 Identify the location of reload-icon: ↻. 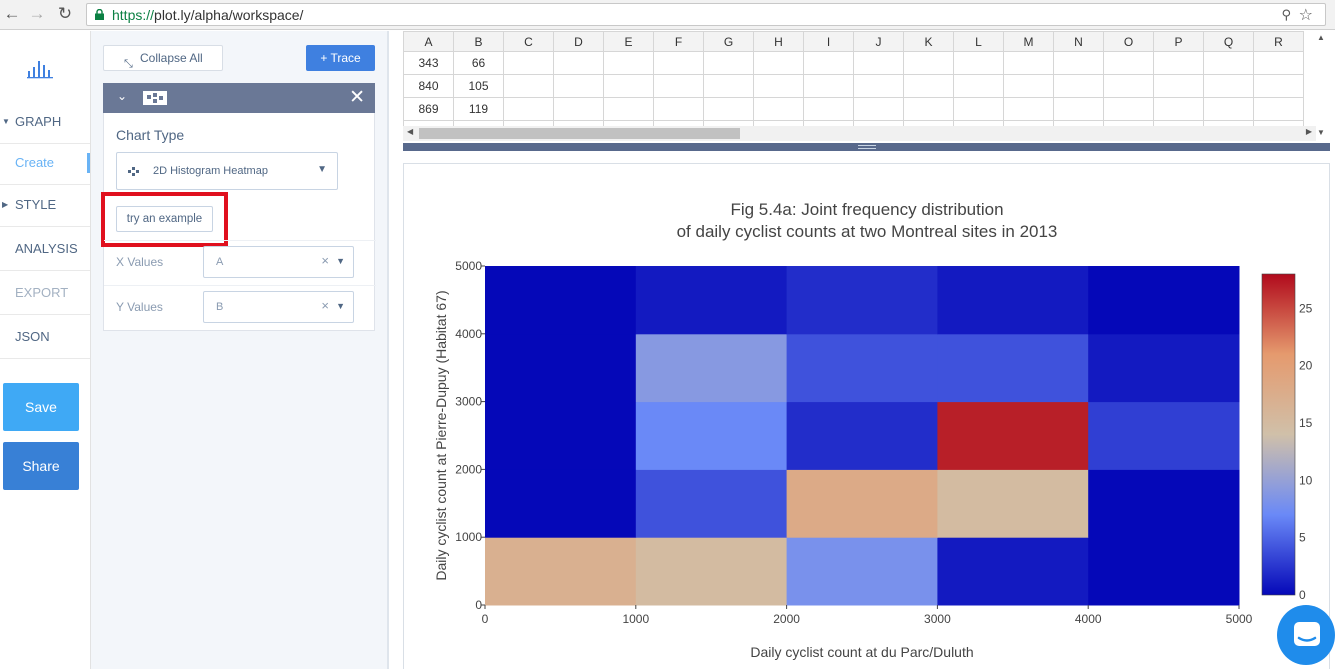
(65, 13).